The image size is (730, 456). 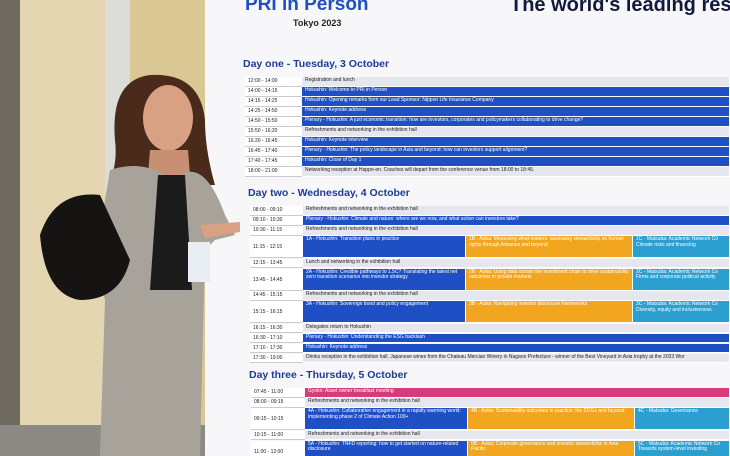 What do you see at coordinates (329, 193) in the screenshot?
I see `day-title: Day two - Wednesday, 4 October` at bounding box center [329, 193].